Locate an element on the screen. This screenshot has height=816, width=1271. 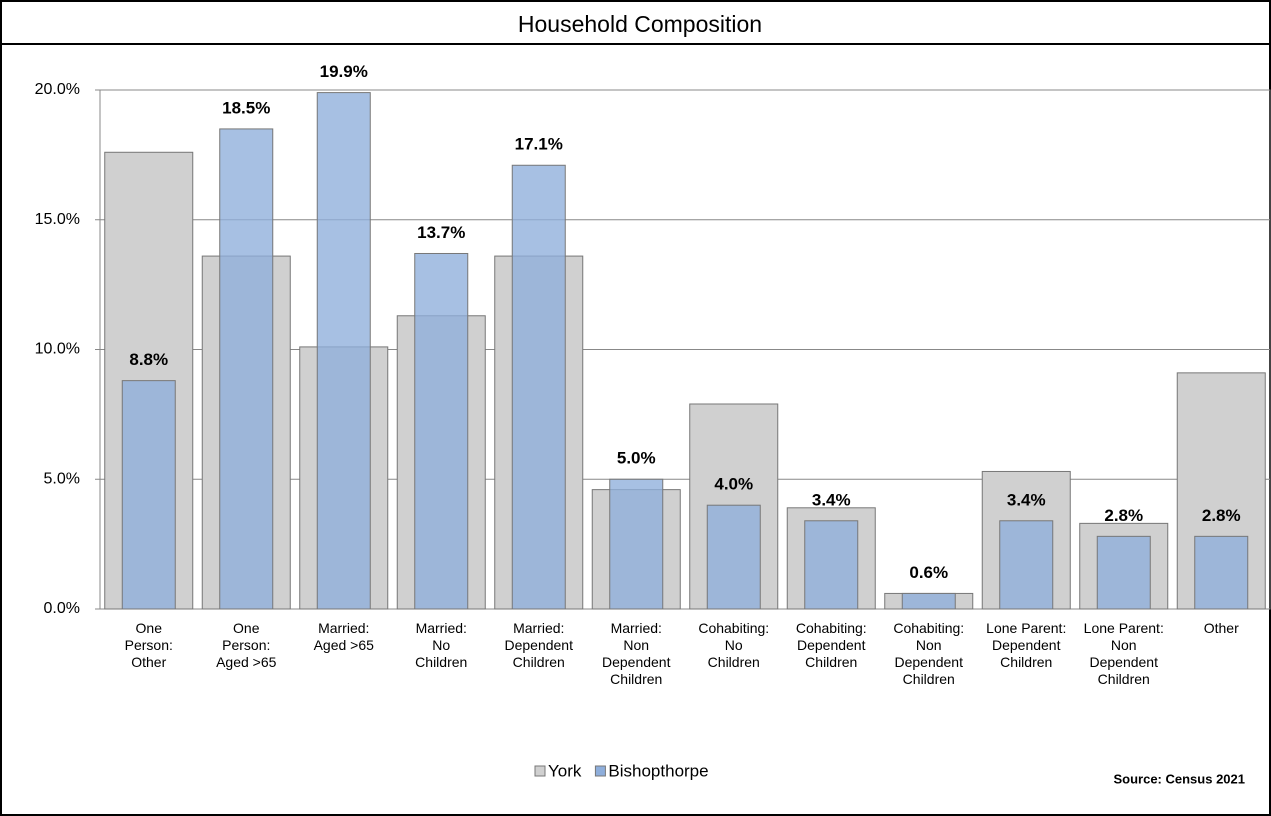
x-tick-label: Married: Dependent Children is located at coordinates (538, 645).